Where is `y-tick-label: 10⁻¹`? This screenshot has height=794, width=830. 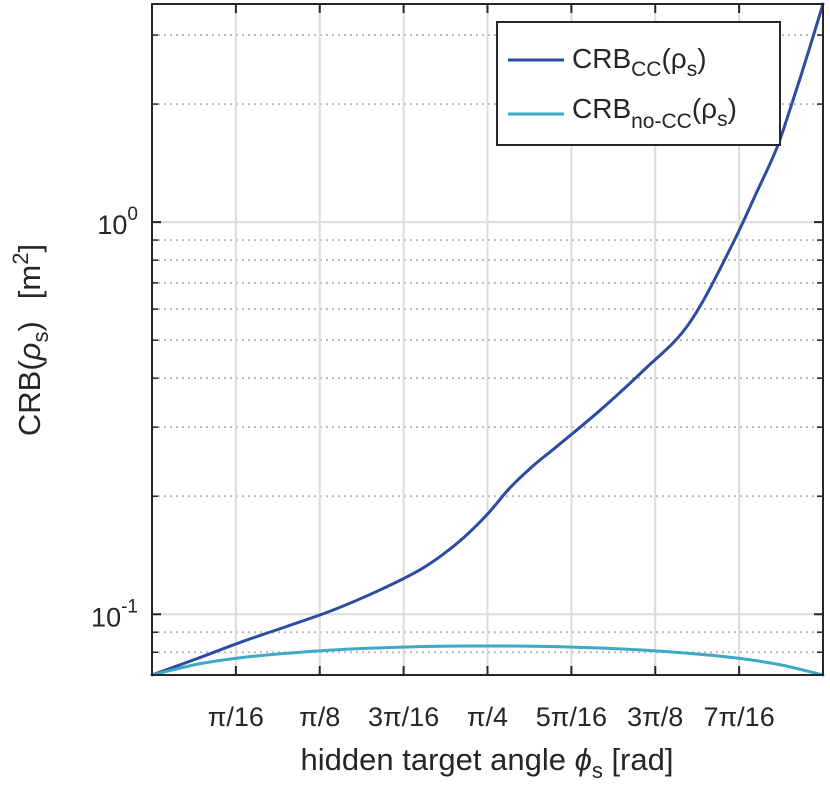 y-tick-label: 10⁻¹ is located at coordinates (114, 614).